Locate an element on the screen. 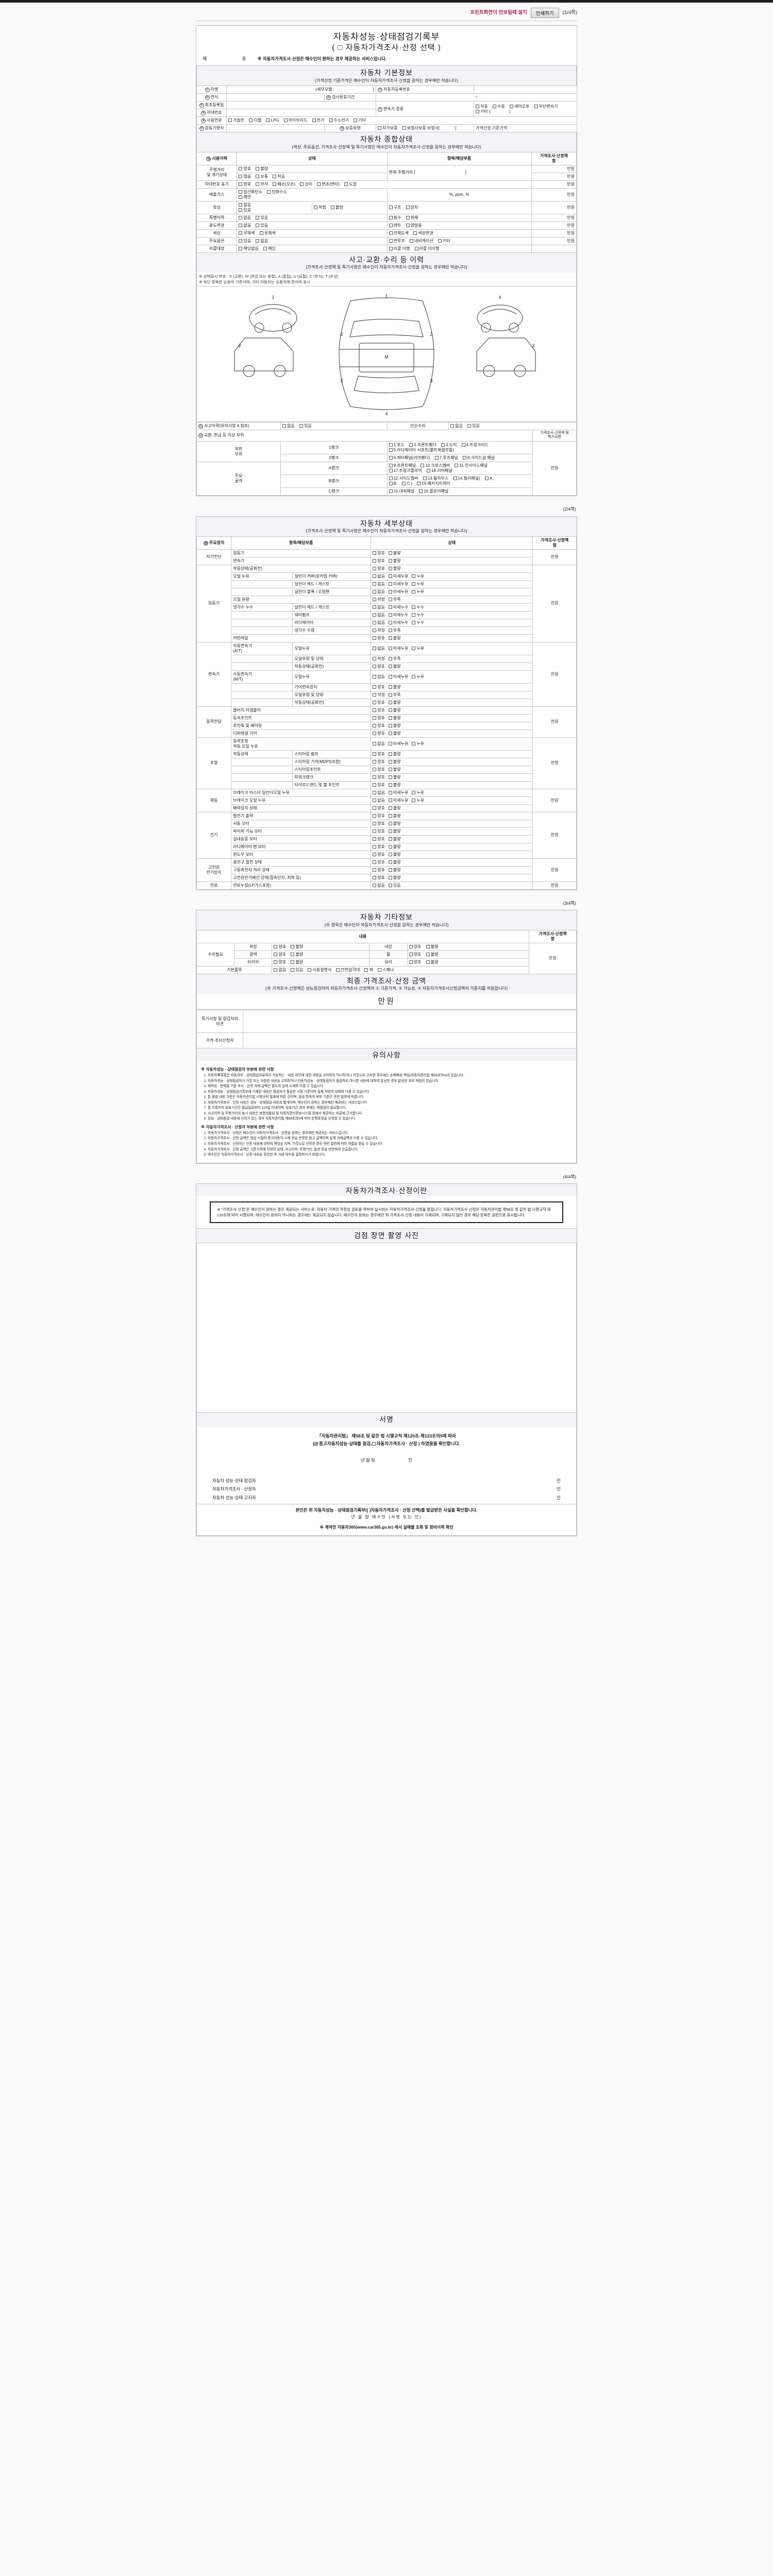 This screenshot has height=2576, width=773. row-recall-state: 해당없음 해당 is located at coordinates (313, 248).